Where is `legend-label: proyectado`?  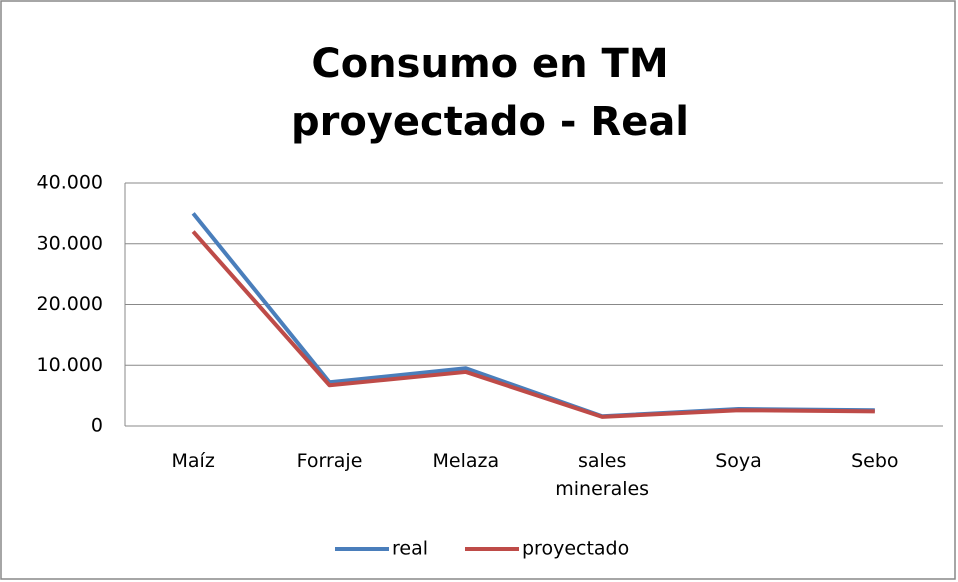
legend-label: proyectado is located at coordinates (575, 549).